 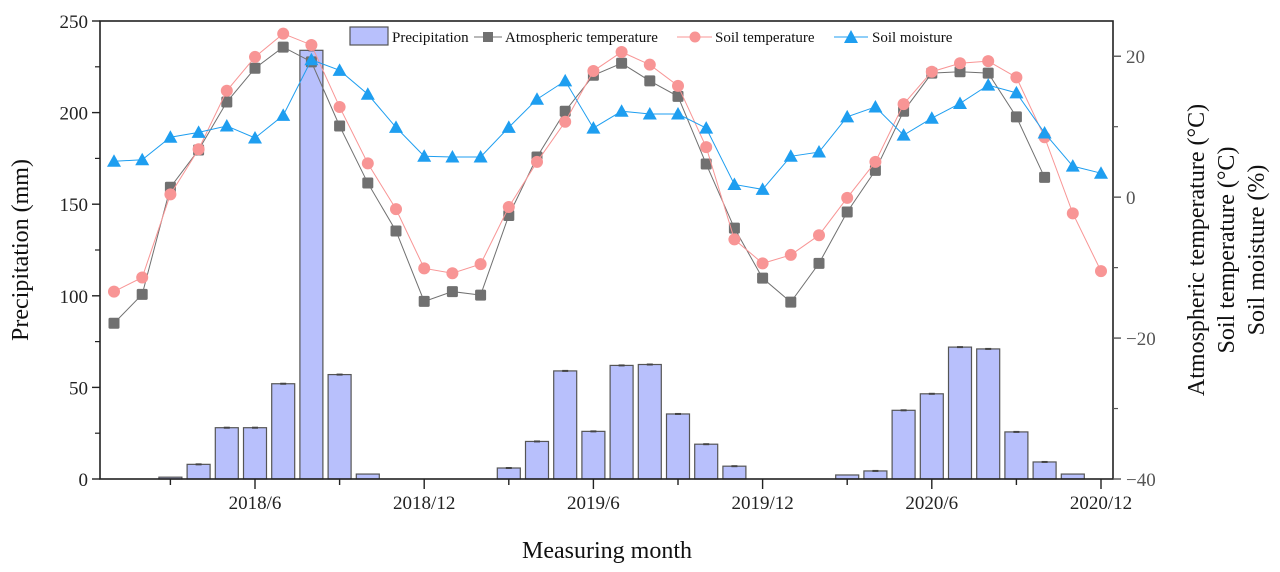 What do you see at coordinates (695, 37) in the screenshot?
I see `legend-marker-circle` at bounding box center [695, 37].